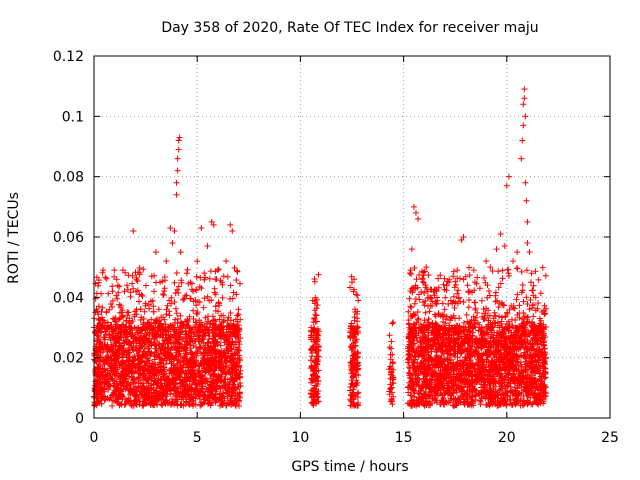 Image resolution: width=640 pixels, height=480 pixels. Describe the element at coordinates (94, 438) in the screenshot. I see `x-tick-label: 0` at that location.